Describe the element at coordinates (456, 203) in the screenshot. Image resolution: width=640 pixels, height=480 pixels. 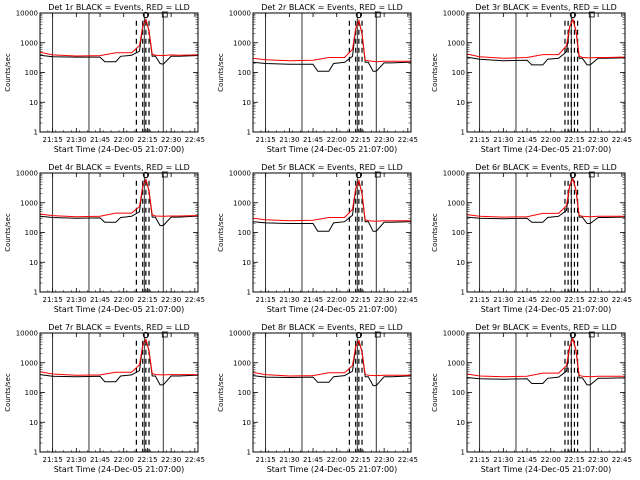
I see `chart-6-ytick-label: 1000` at that location.